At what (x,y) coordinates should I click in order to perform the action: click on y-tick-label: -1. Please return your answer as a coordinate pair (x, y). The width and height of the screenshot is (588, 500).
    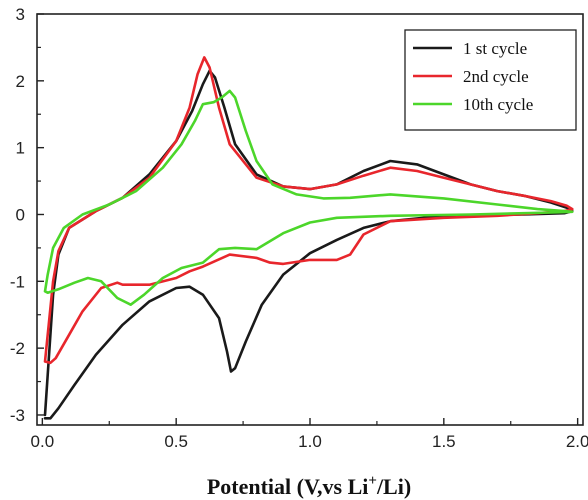
    Looking at the image, I should click on (17, 281).